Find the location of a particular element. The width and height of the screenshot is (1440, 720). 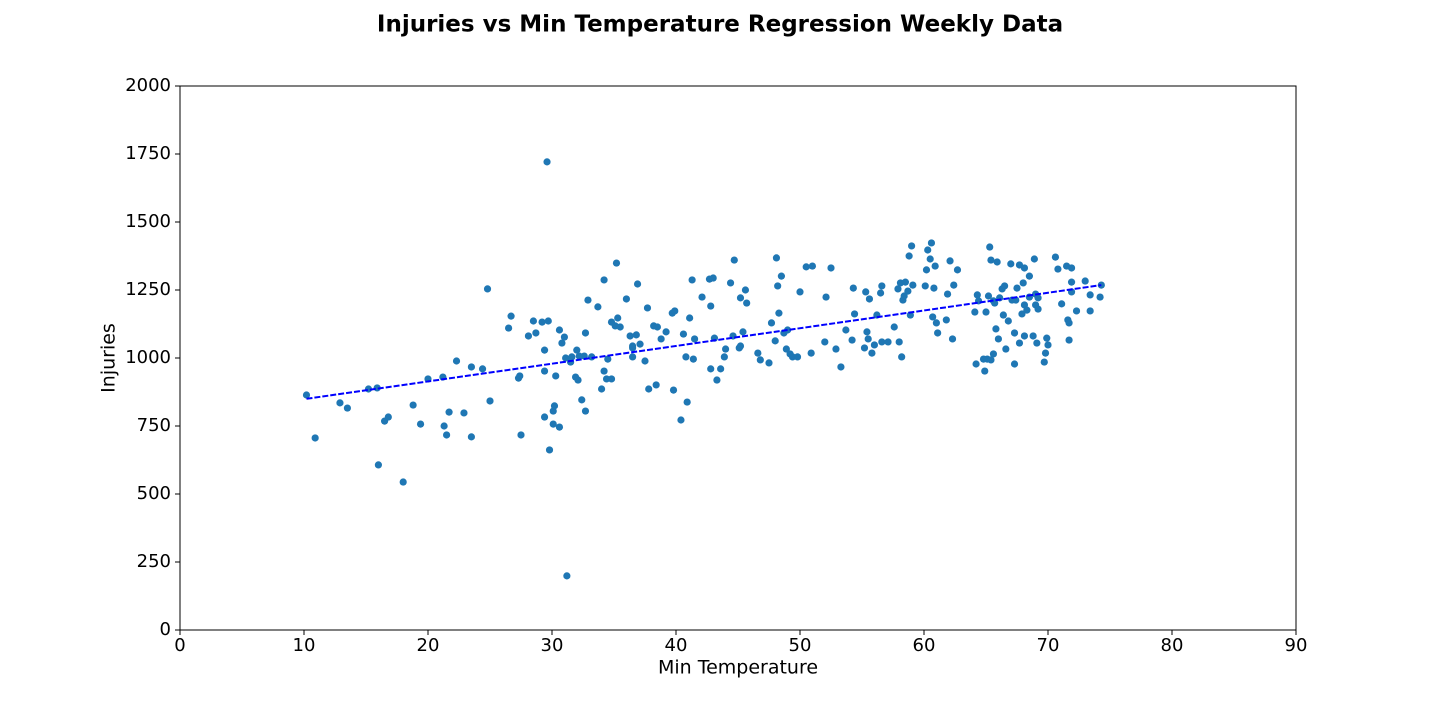

x-tick-label: 30 is located at coordinates (552, 645).